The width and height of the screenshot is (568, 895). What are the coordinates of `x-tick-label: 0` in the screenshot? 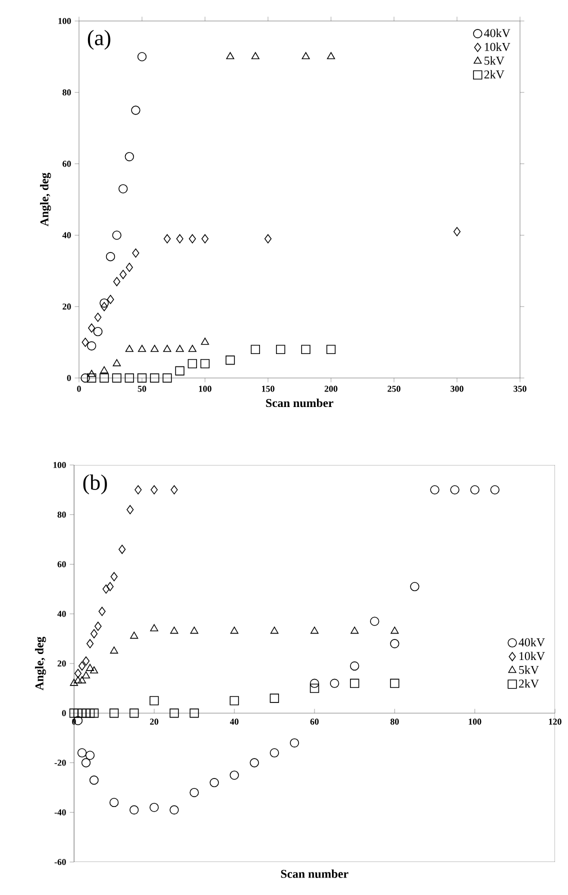 It's located at (79, 389).